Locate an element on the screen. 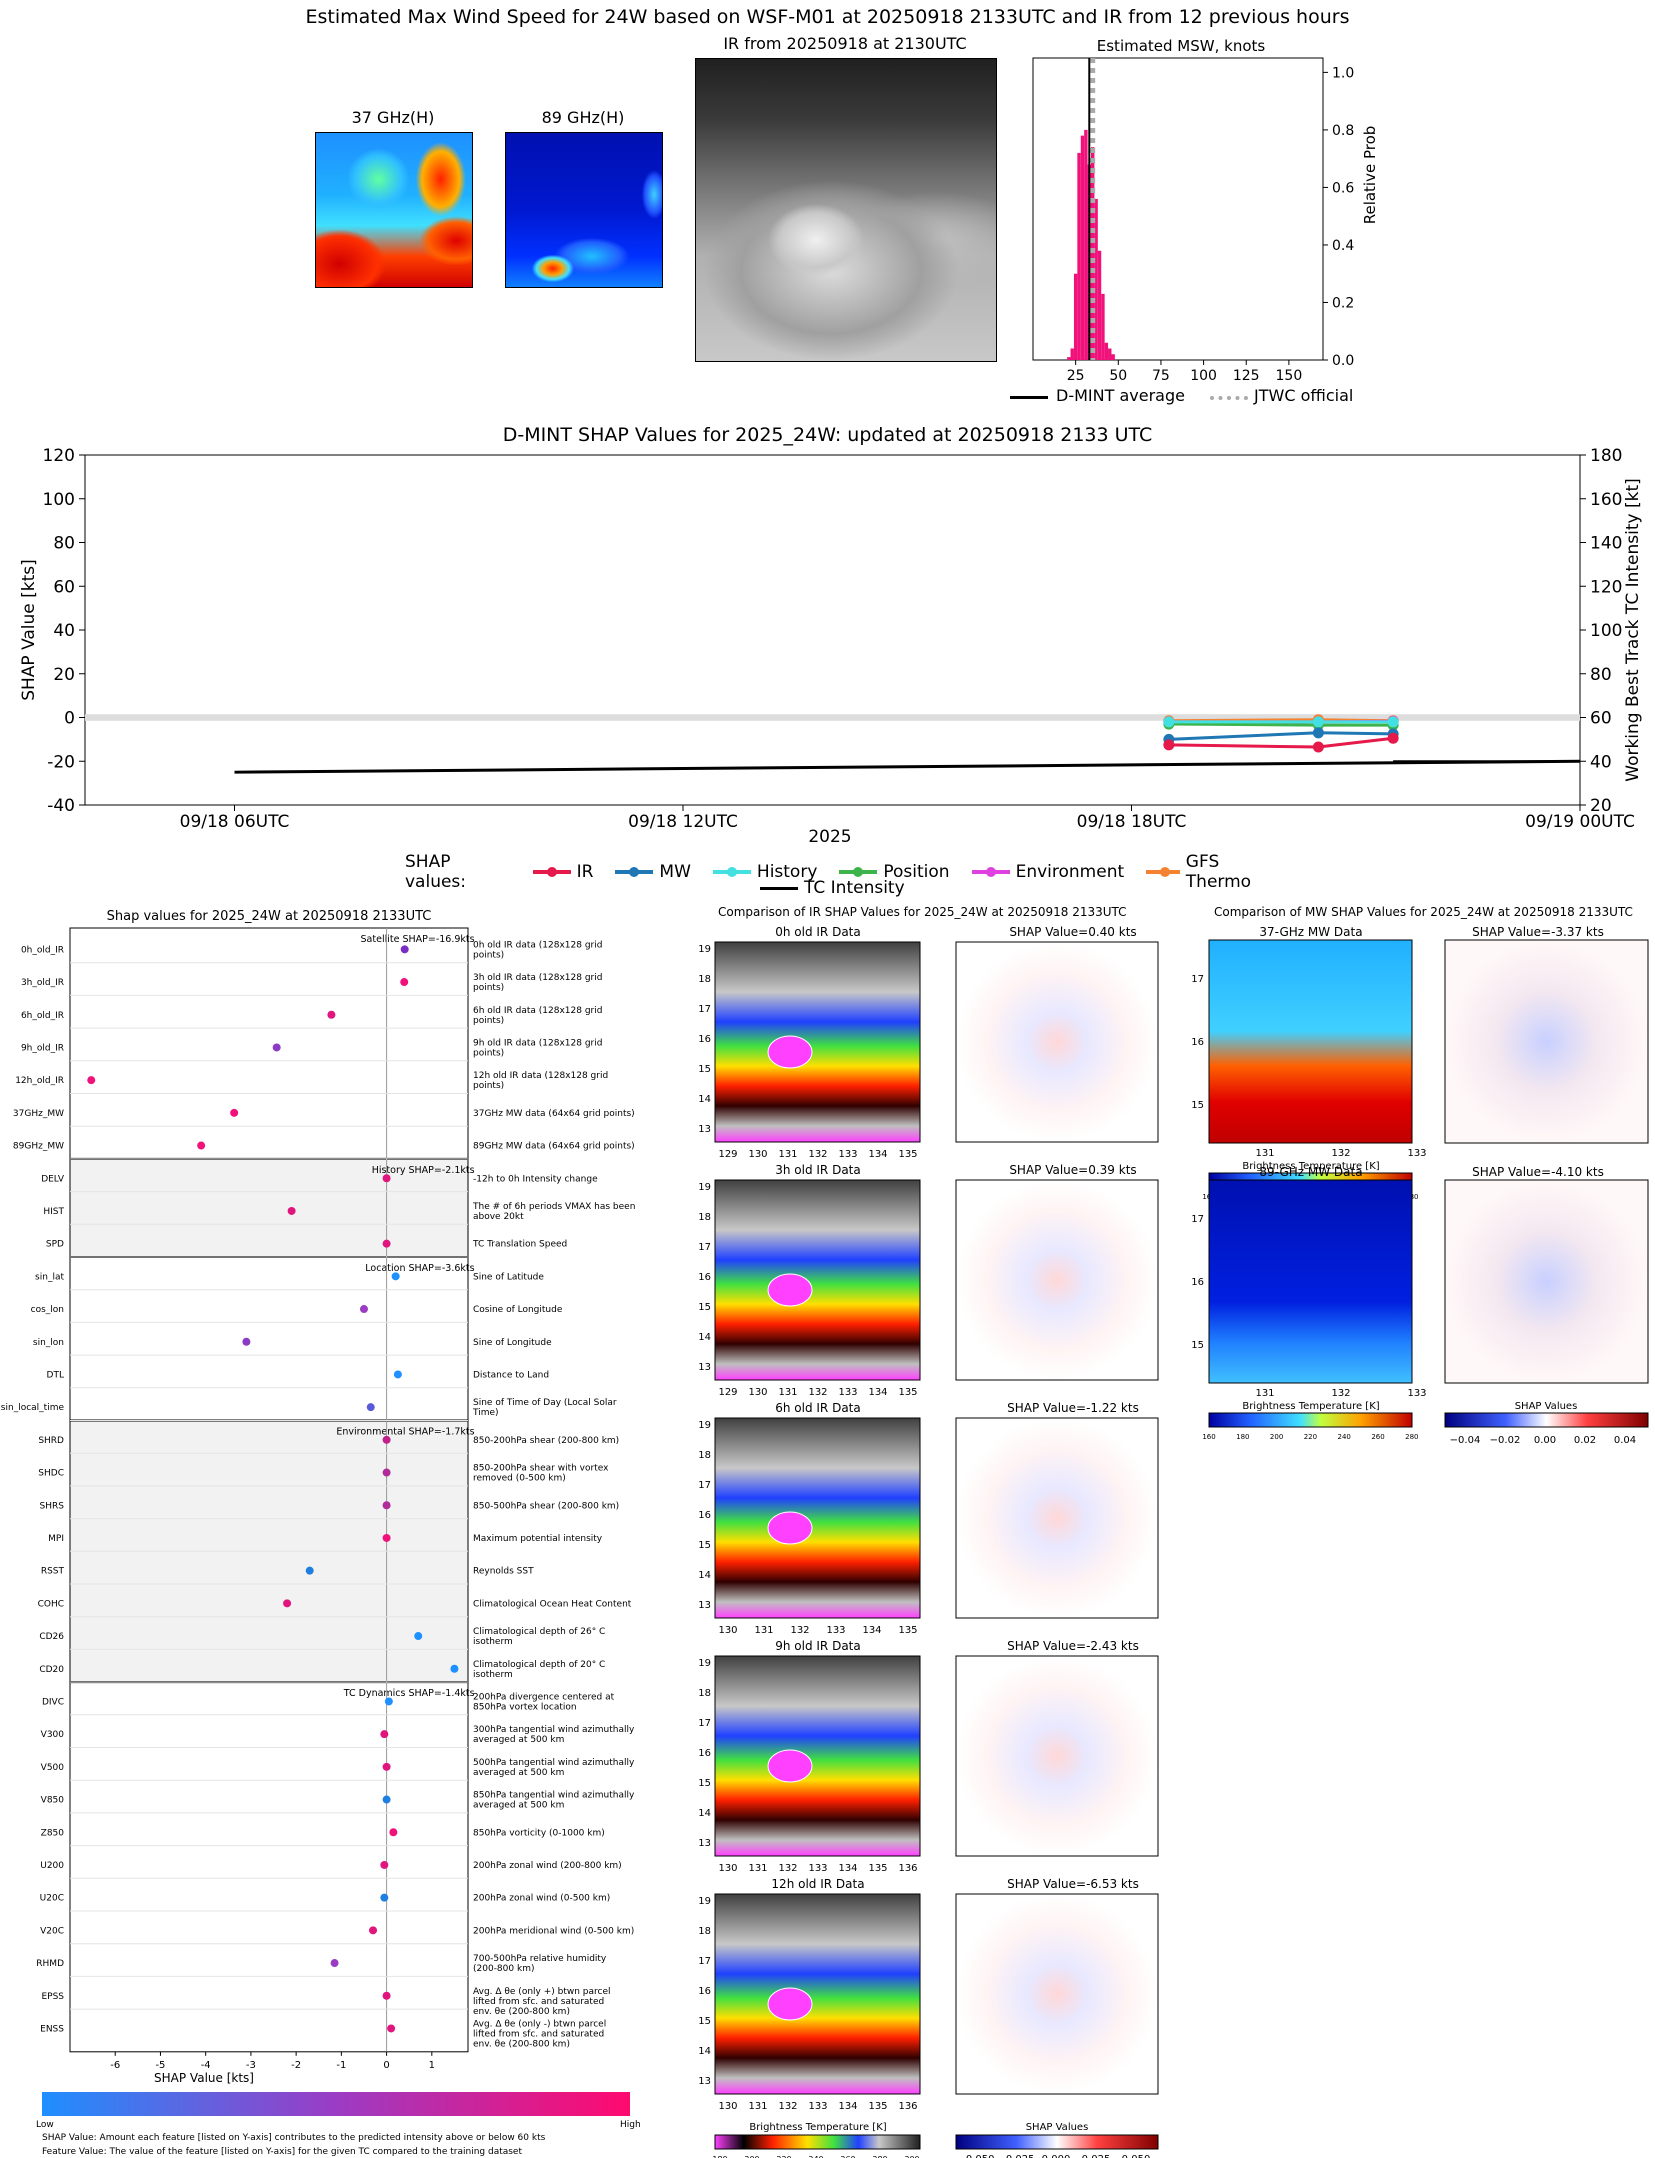 This screenshot has width=1655, height=2158. ts-ytick-right: 160 is located at coordinates (1606, 500).